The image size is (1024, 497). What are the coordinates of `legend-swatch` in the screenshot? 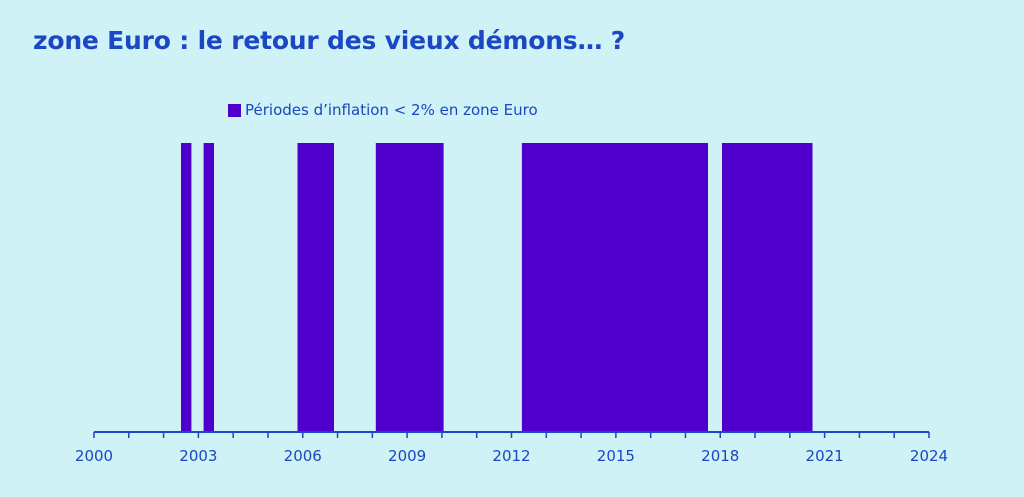 It's located at (234, 110).